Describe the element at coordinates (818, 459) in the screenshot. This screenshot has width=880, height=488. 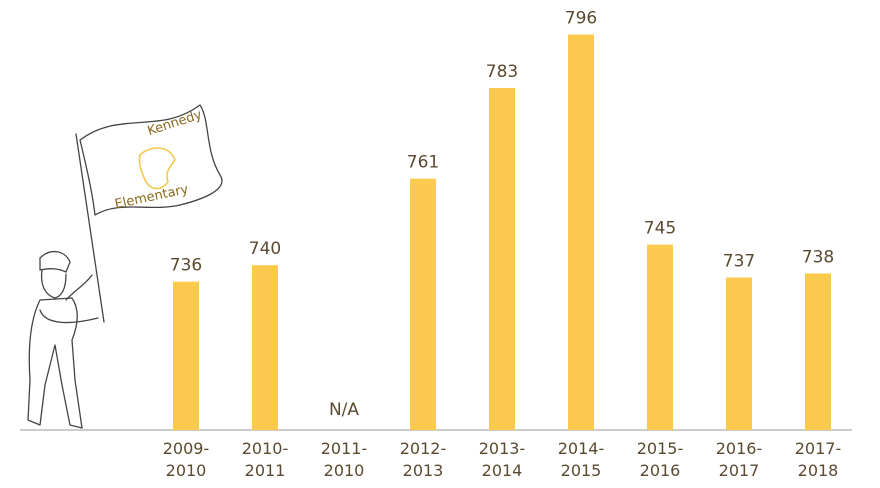
I see `x-tick-label: 2017-2018` at that location.